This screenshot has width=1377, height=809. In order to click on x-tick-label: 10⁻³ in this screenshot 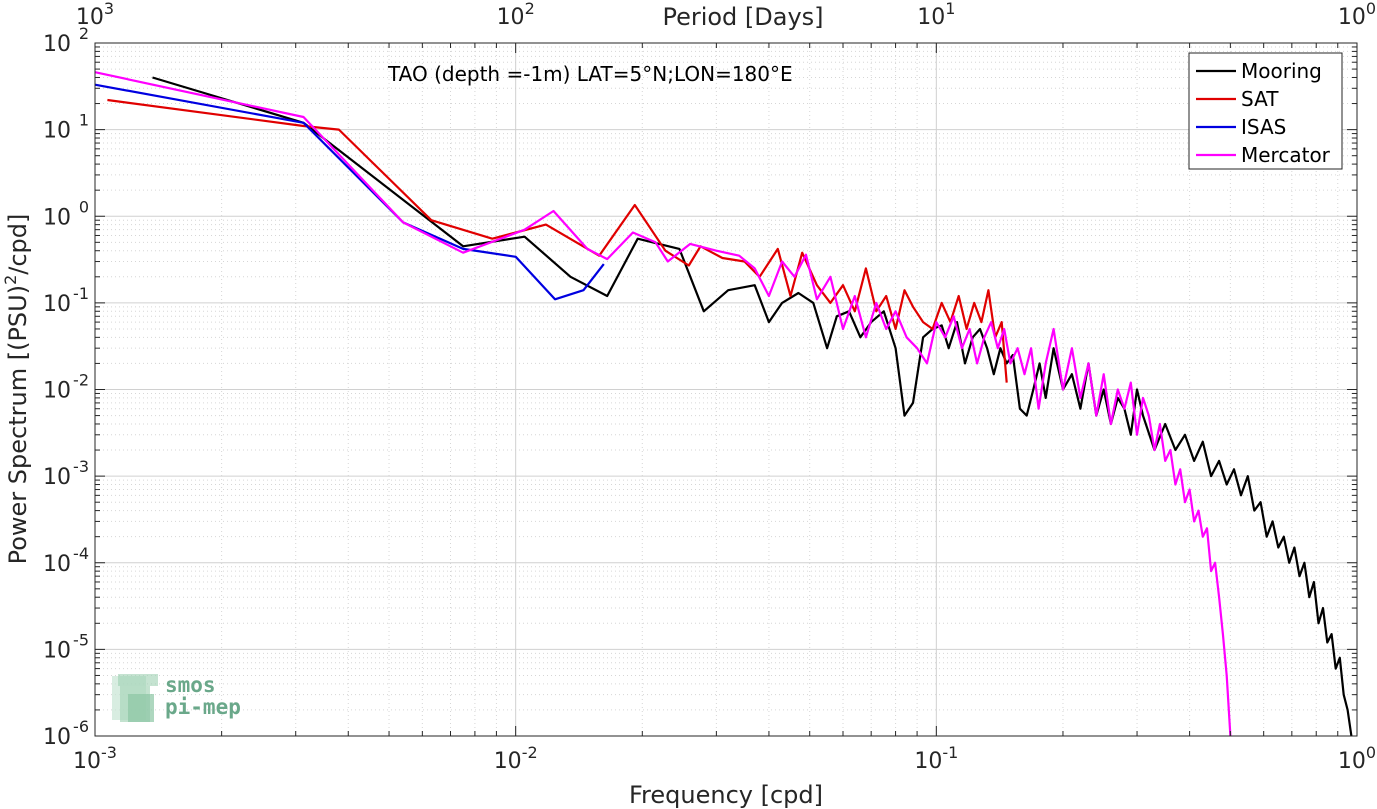, I will do `click(95, 758)`.